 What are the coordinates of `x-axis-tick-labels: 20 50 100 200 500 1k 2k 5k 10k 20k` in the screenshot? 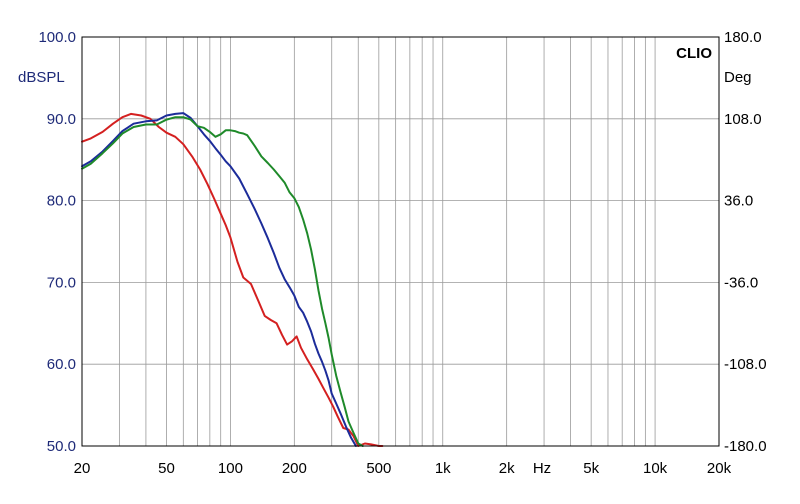 It's located at (403, 468).